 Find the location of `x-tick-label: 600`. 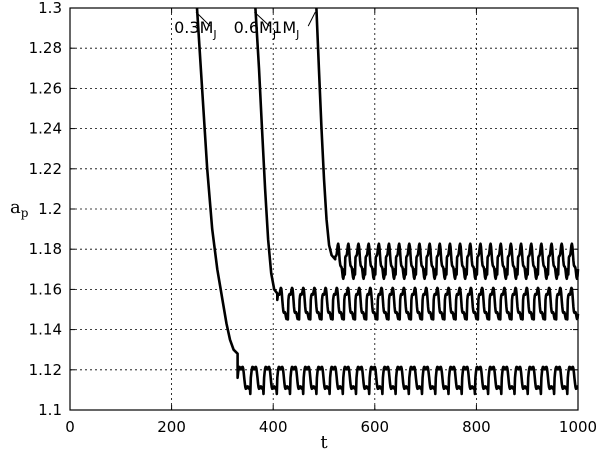

x-tick-label: 600 is located at coordinates (374, 427).